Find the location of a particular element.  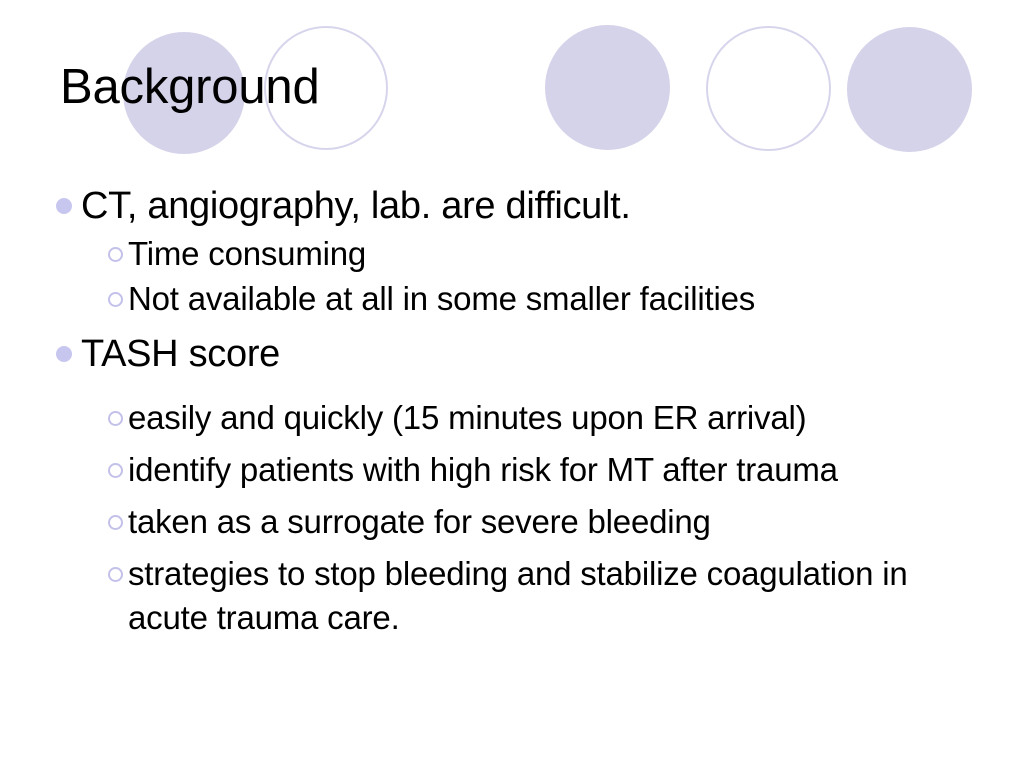

bullet-item-level1: TASH score is located at coordinates (521, 354).